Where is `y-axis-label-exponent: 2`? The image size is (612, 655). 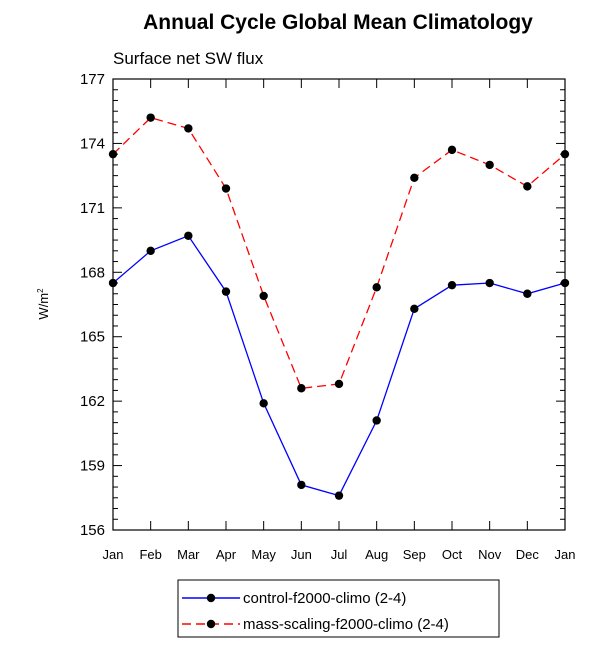 y-axis-label-exponent: 2 is located at coordinates (40, 290).